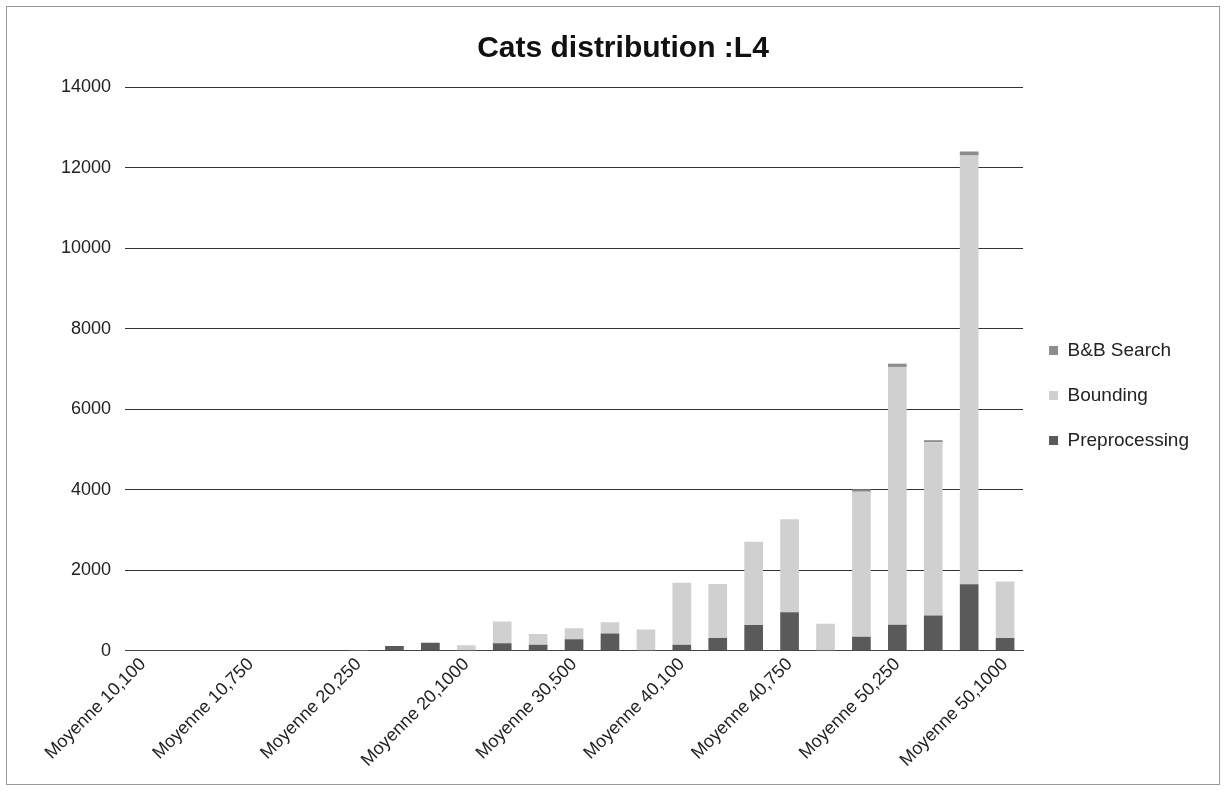 This screenshot has width=1226, height=791. What do you see at coordinates (106, 649) in the screenshot?
I see `y-tick-label: 0` at bounding box center [106, 649].